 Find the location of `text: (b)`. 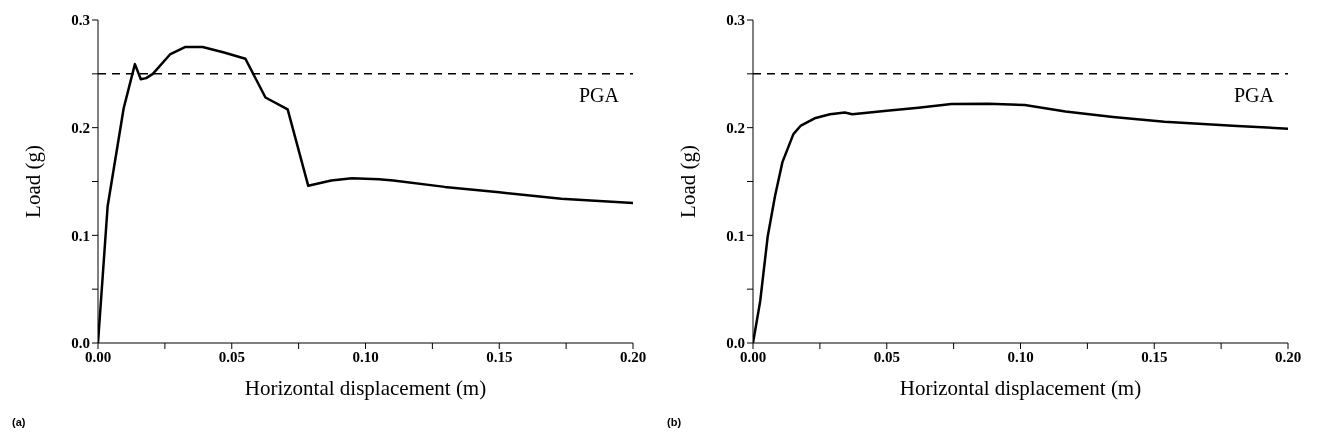

text: (b) is located at coordinates (674, 422).